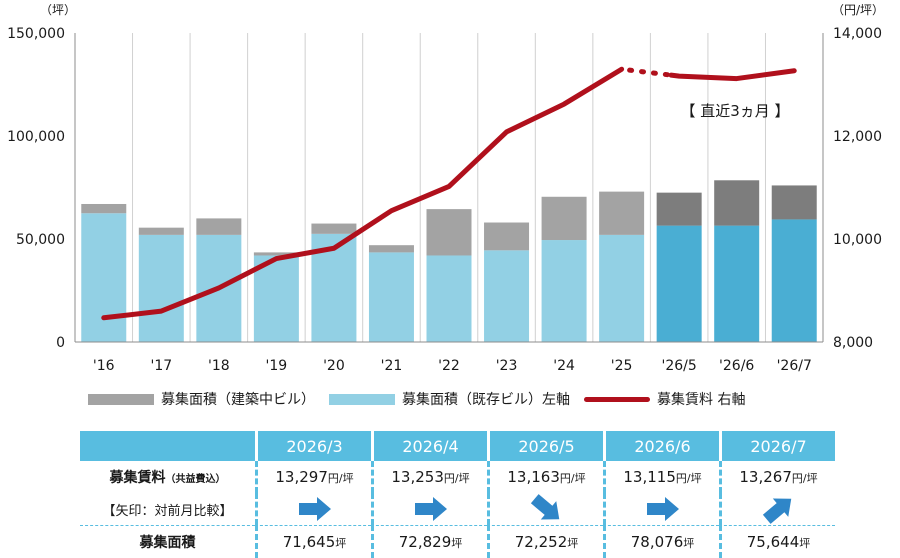 The width and height of the screenshot is (900, 558). I want to click on rent-value: 13,267, so click(765, 477).